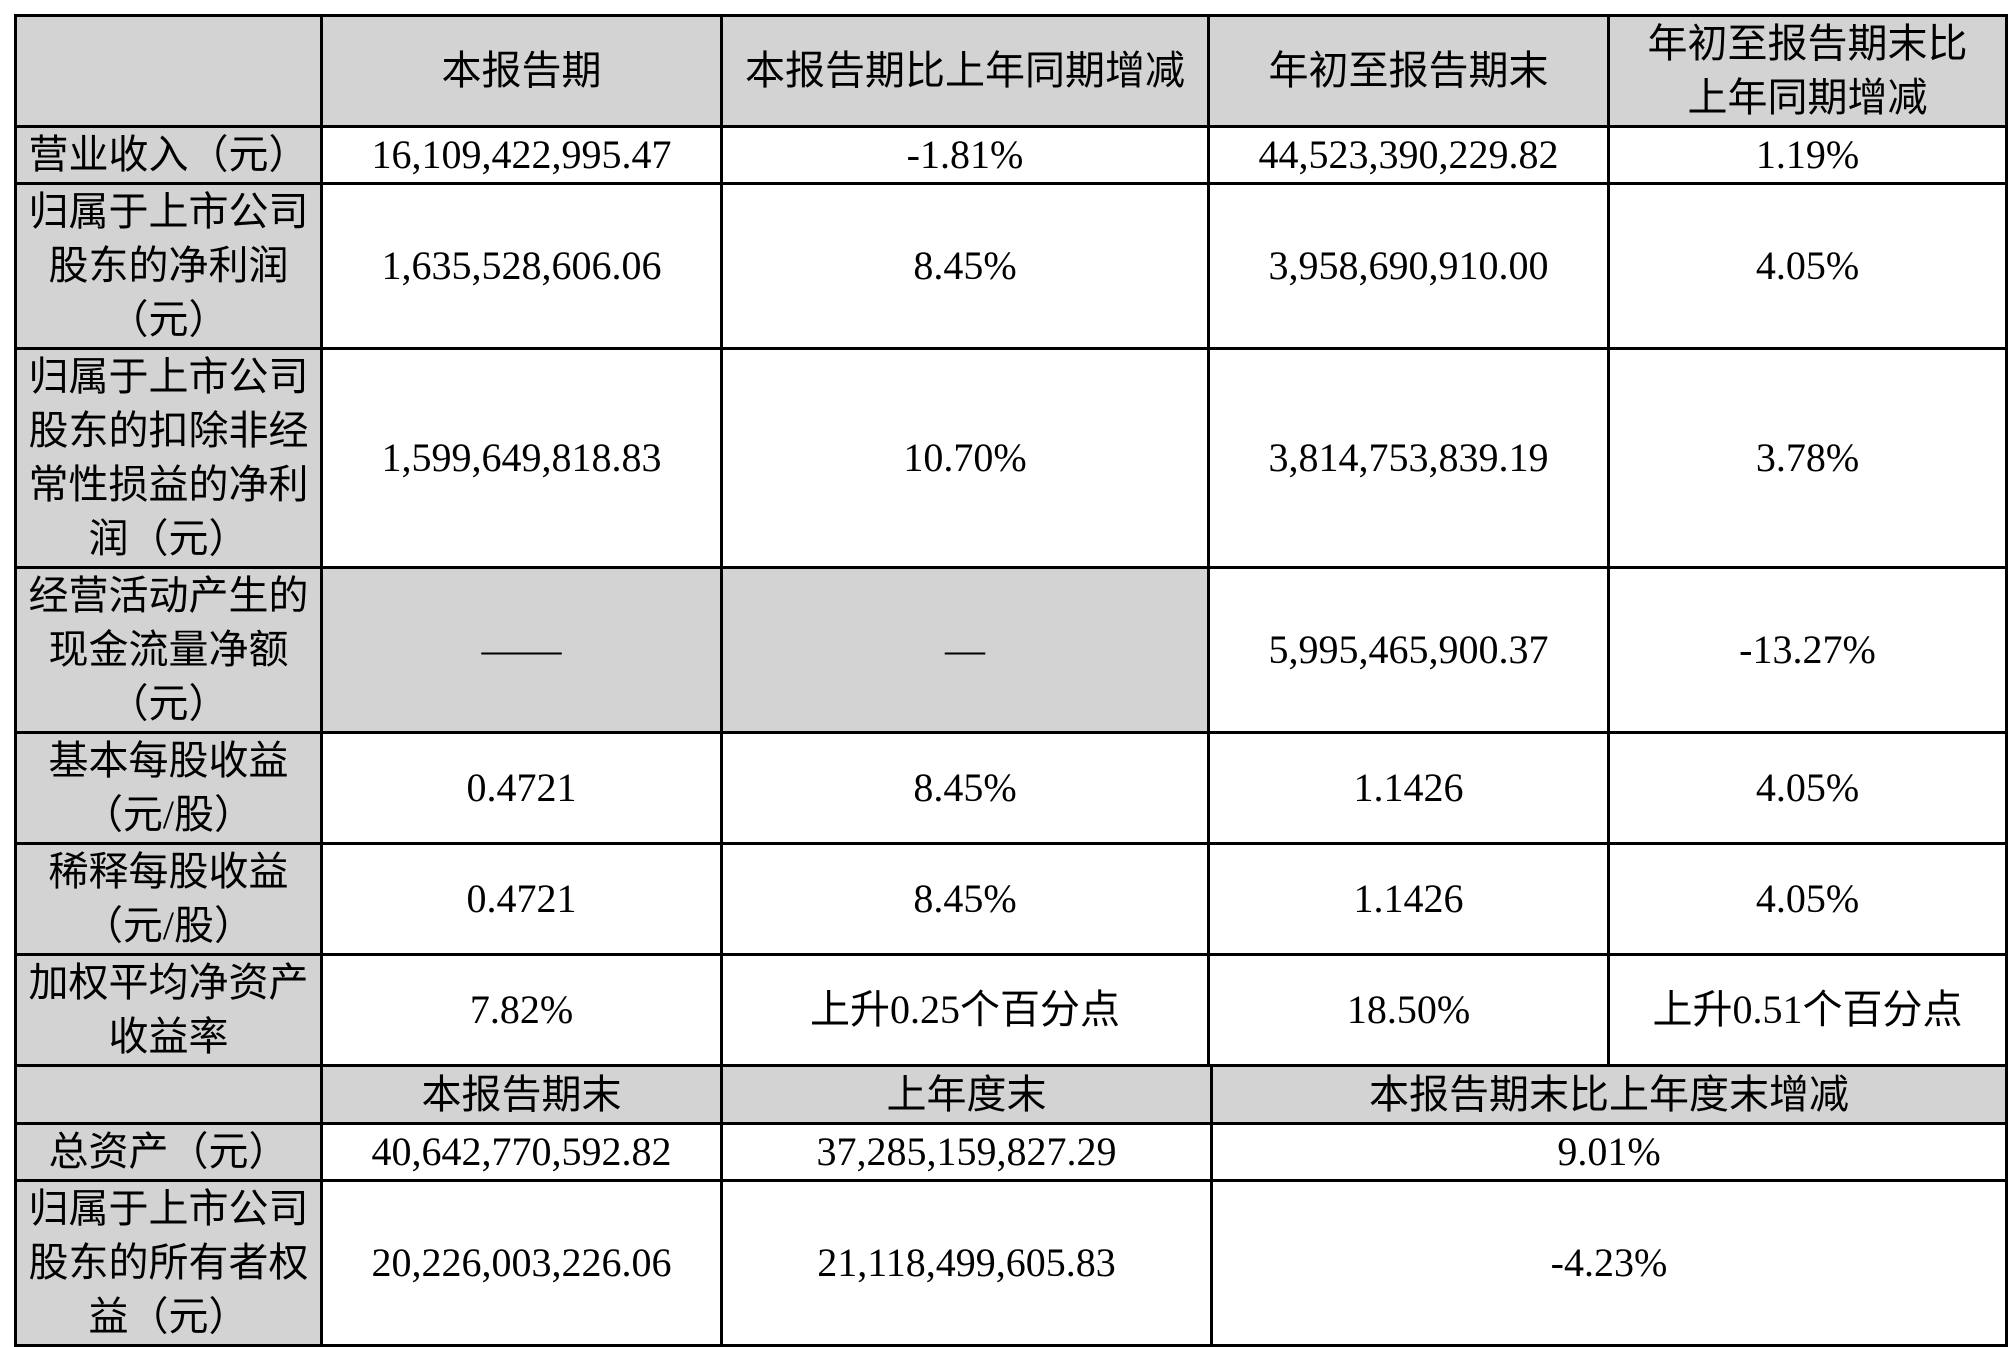 This screenshot has width=2016, height=1347. I want to click on table-header-row: 本报告期末 上年度末 本报告期末比上年度末增减, so click(1011, 1094).